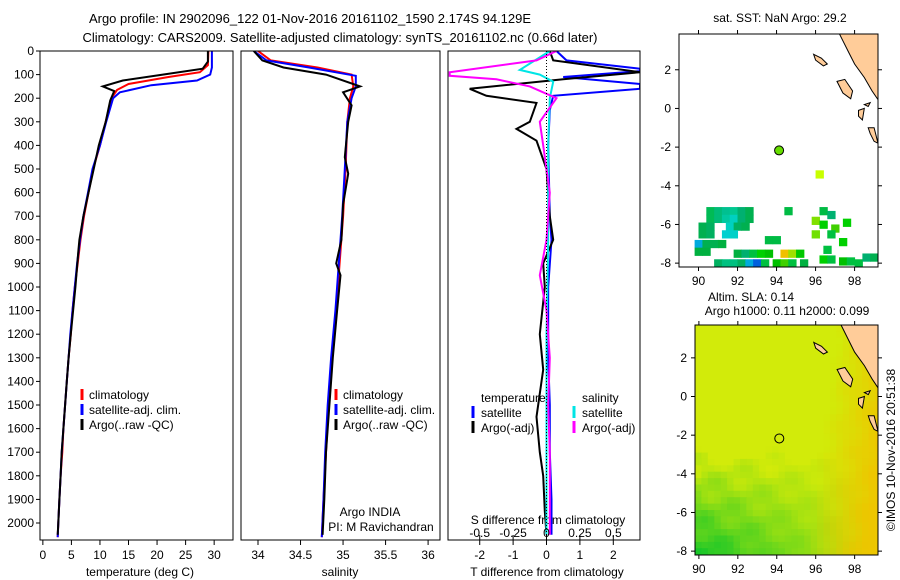 The height and width of the screenshot is (580, 900). I want to click on y-tick-label: 600, so click(24, 193).